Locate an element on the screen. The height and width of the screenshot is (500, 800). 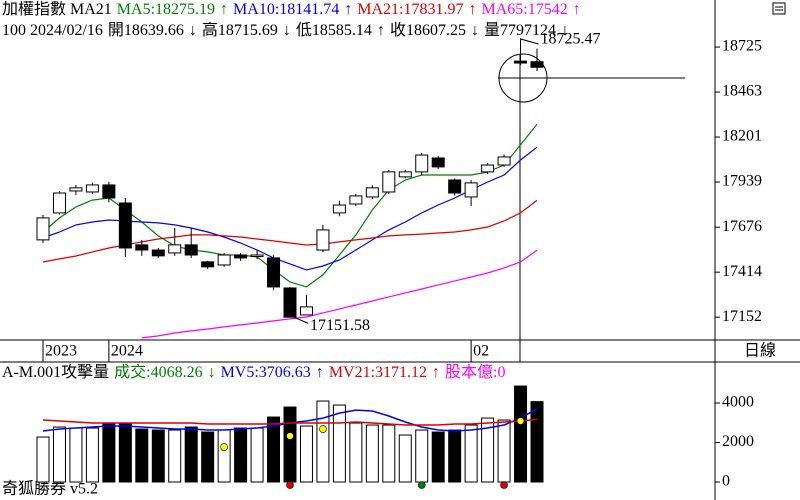
legend-entry: MA10:18141.74 is located at coordinates (286, 9).